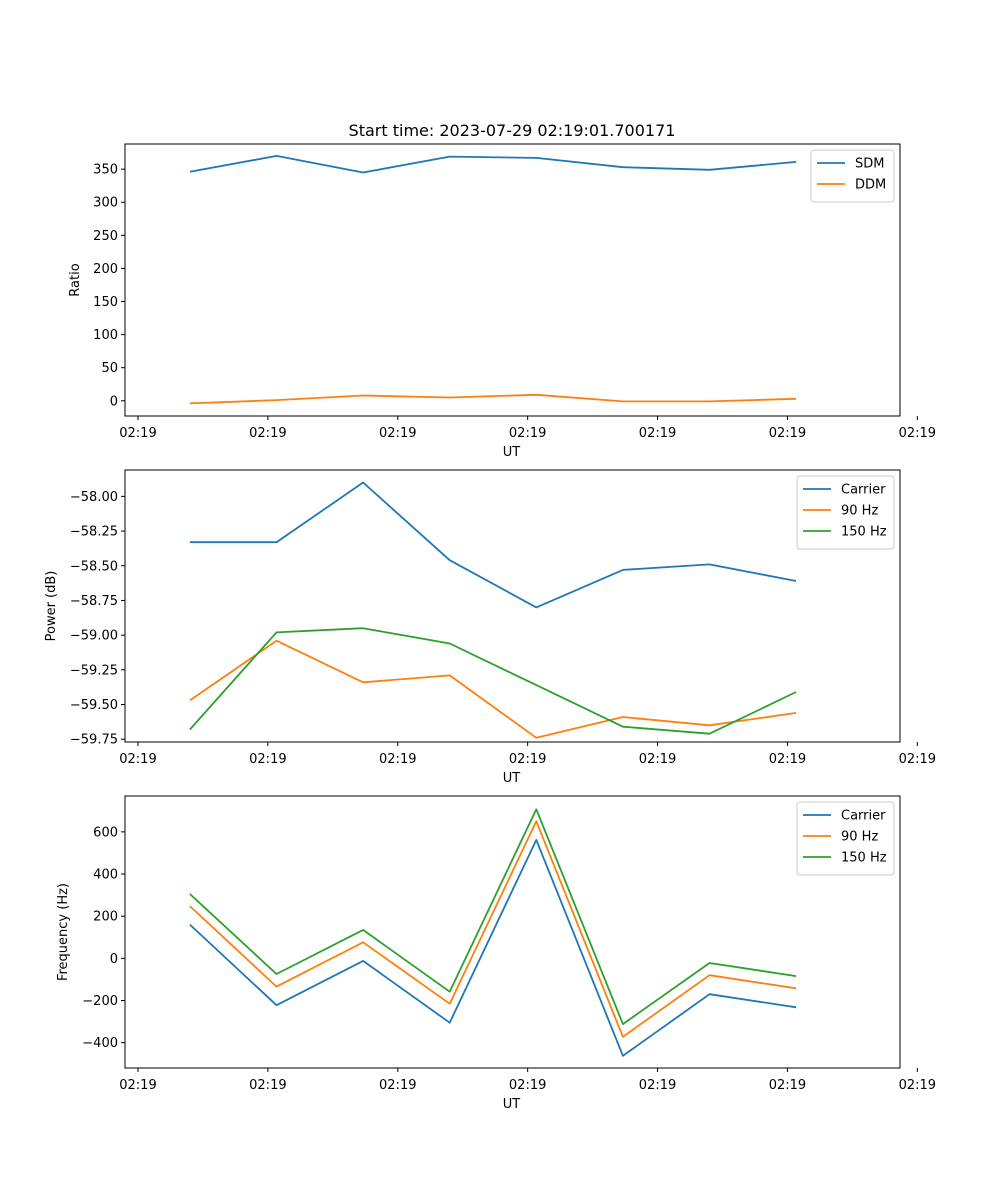 Image resolution: width=1000 pixels, height=1200 pixels. I want to click on legend: SDM DDM, so click(852, 176).